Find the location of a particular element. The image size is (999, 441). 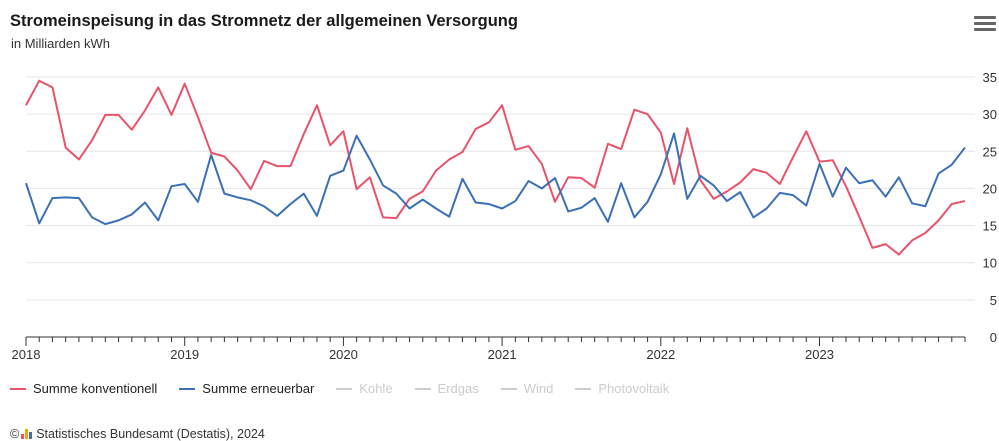

legend-item-kohle: Kohle is located at coordinates (364, 388).